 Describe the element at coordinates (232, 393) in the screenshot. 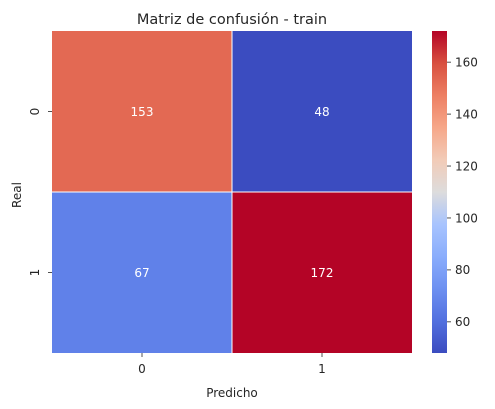

I see `x-axis-label: Predicho` at that location.